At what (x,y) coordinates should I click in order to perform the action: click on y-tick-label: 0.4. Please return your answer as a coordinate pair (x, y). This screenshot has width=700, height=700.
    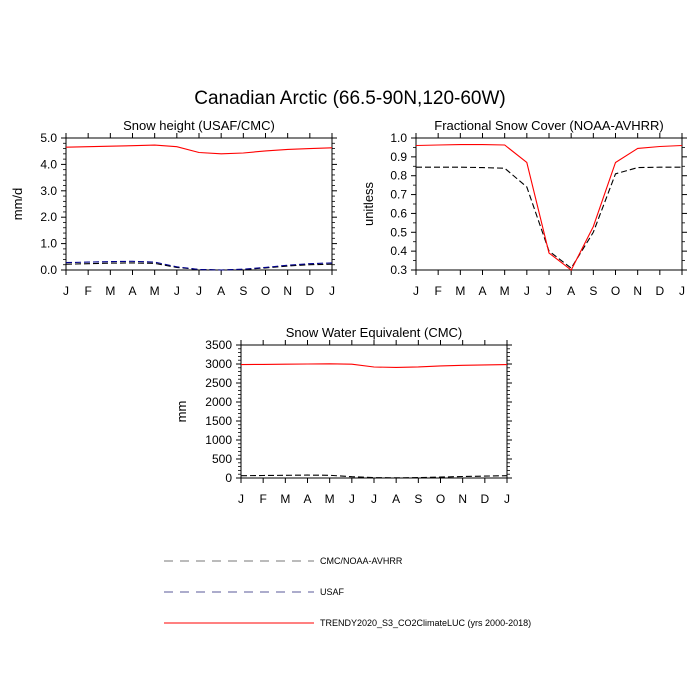
    Looking at the image, I should click on (398, 251).